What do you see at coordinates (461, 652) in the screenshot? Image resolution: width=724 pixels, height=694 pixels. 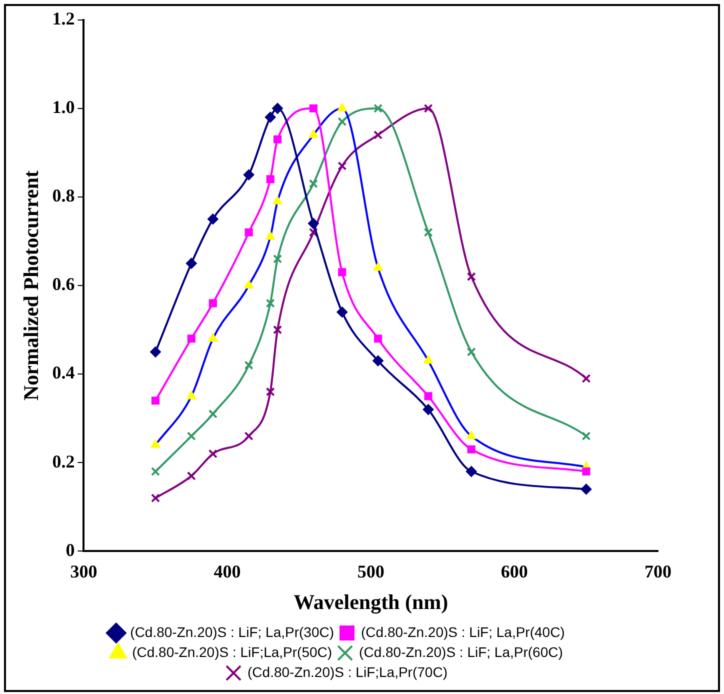 I see `legend-label: (Cd.80-Zn.20)S : LiF; La,Pr(60C)` at bounding box center [461, 652].